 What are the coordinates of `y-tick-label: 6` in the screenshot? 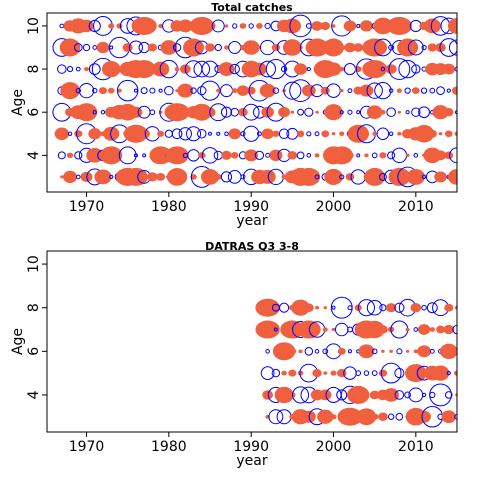 It's located at (34, 351).